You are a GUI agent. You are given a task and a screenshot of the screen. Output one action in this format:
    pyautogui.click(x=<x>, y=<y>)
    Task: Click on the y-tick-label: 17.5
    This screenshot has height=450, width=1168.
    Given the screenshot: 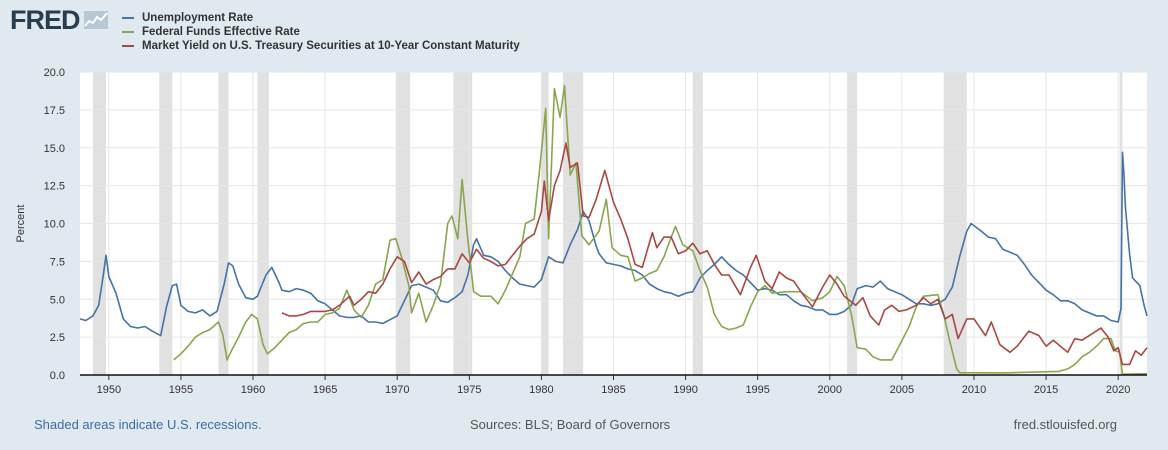 What is the action you would take?
    pyautogui.click(x=54, y=111)
    